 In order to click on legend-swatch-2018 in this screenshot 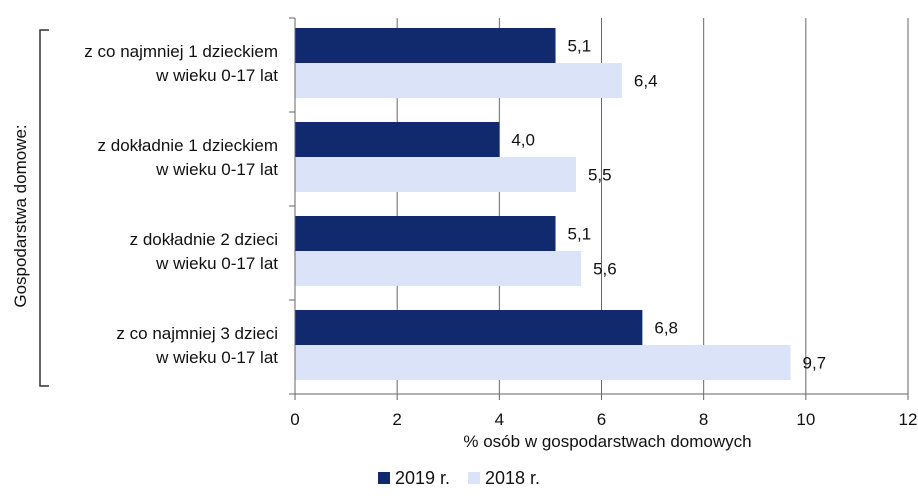, I will do `click(474, 478)`.